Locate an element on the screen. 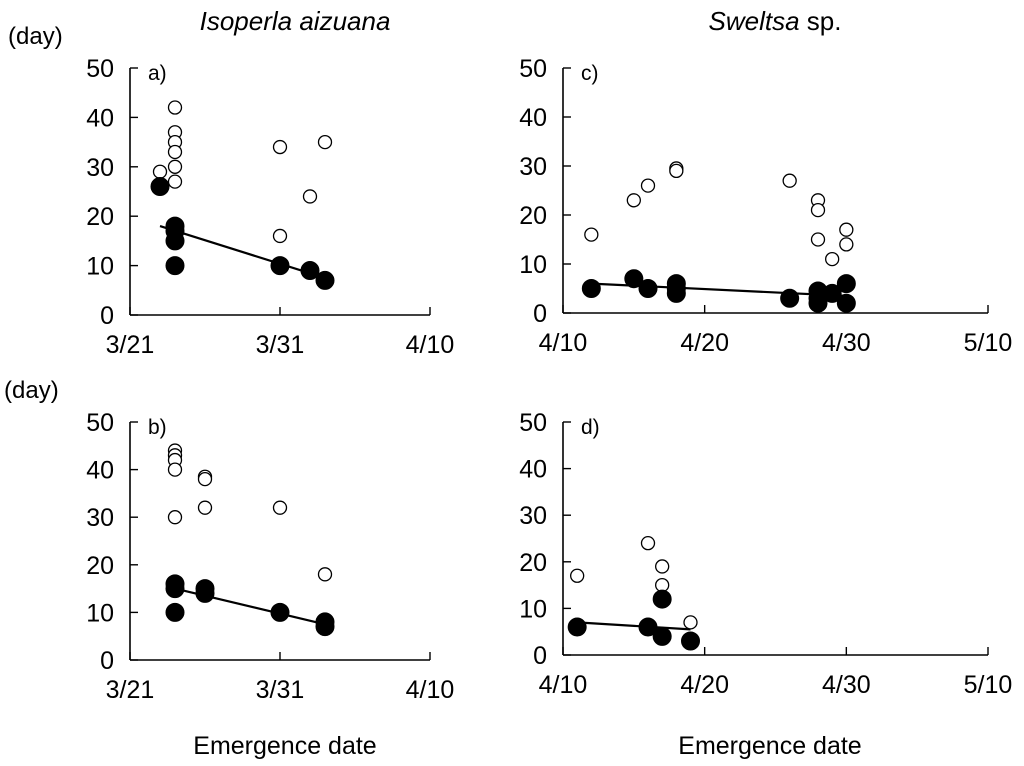  panel-label: a) is located at coordinates (157, 73).